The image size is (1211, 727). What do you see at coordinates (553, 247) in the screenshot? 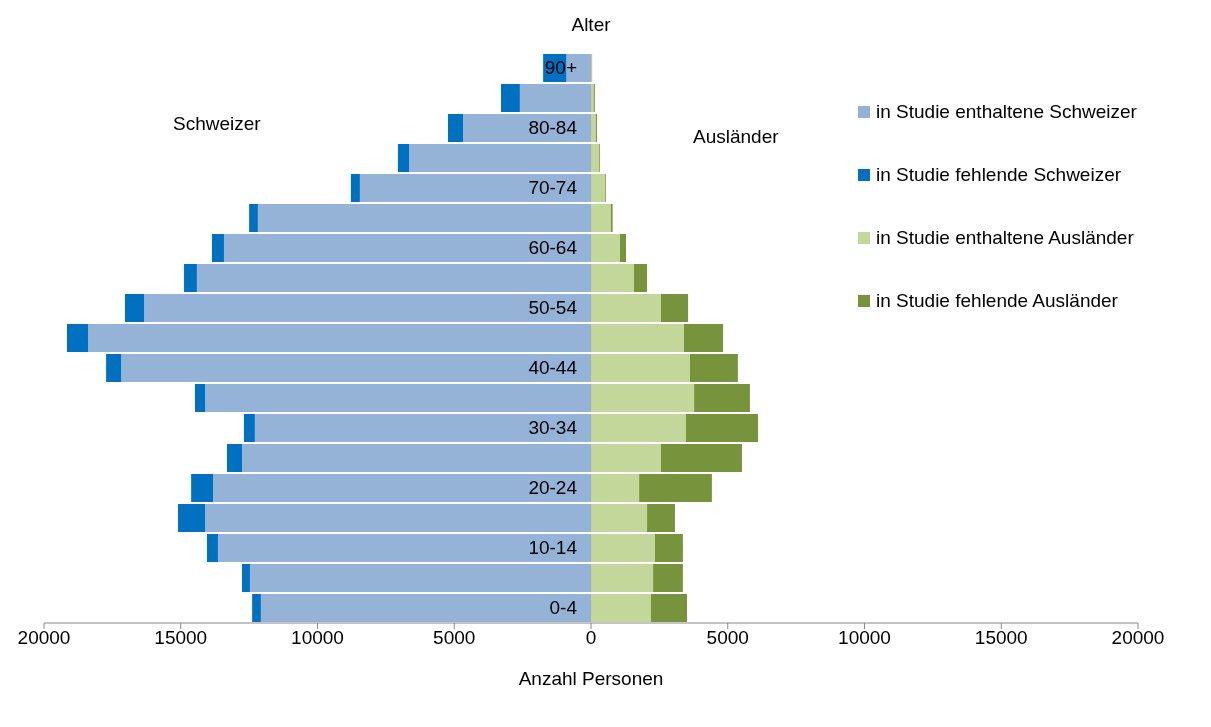
I see `y-tick-label: 60-64` at bounding box center [553, 247].